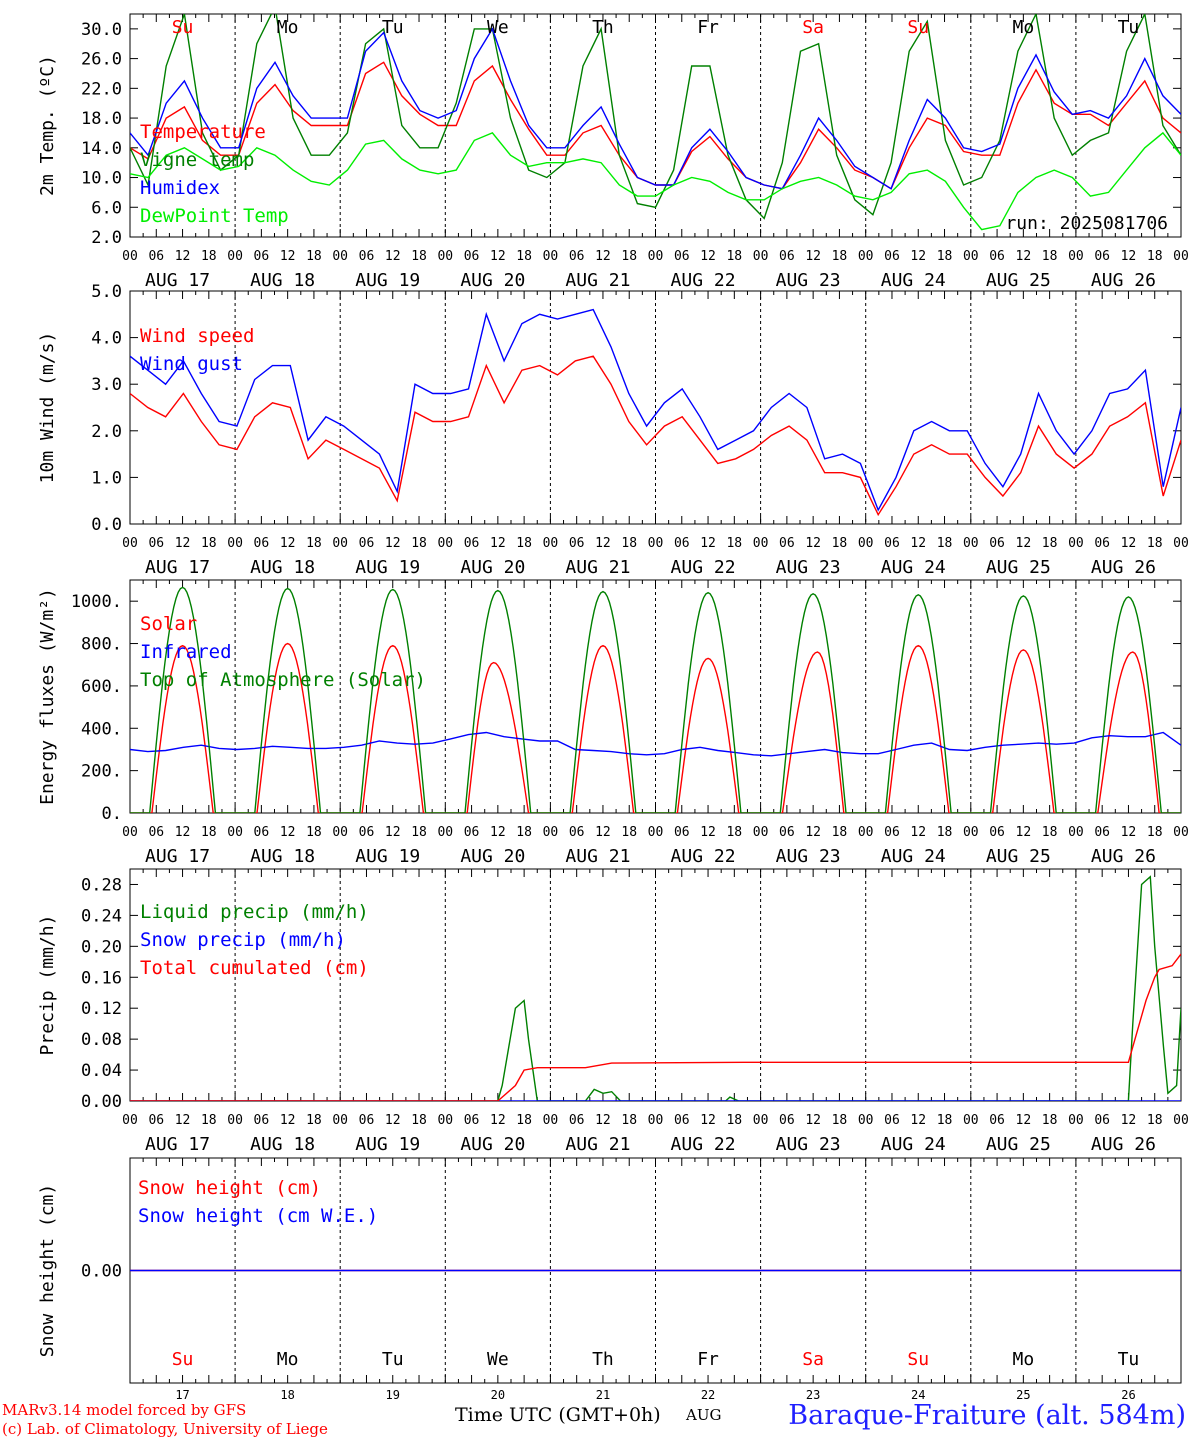 This screenshot has height=1440, width=1194. What do you see at coordinates (808, 1144) in the screenshot?
I see `date-label: AUG 23` at bounding box center [808, 1144].